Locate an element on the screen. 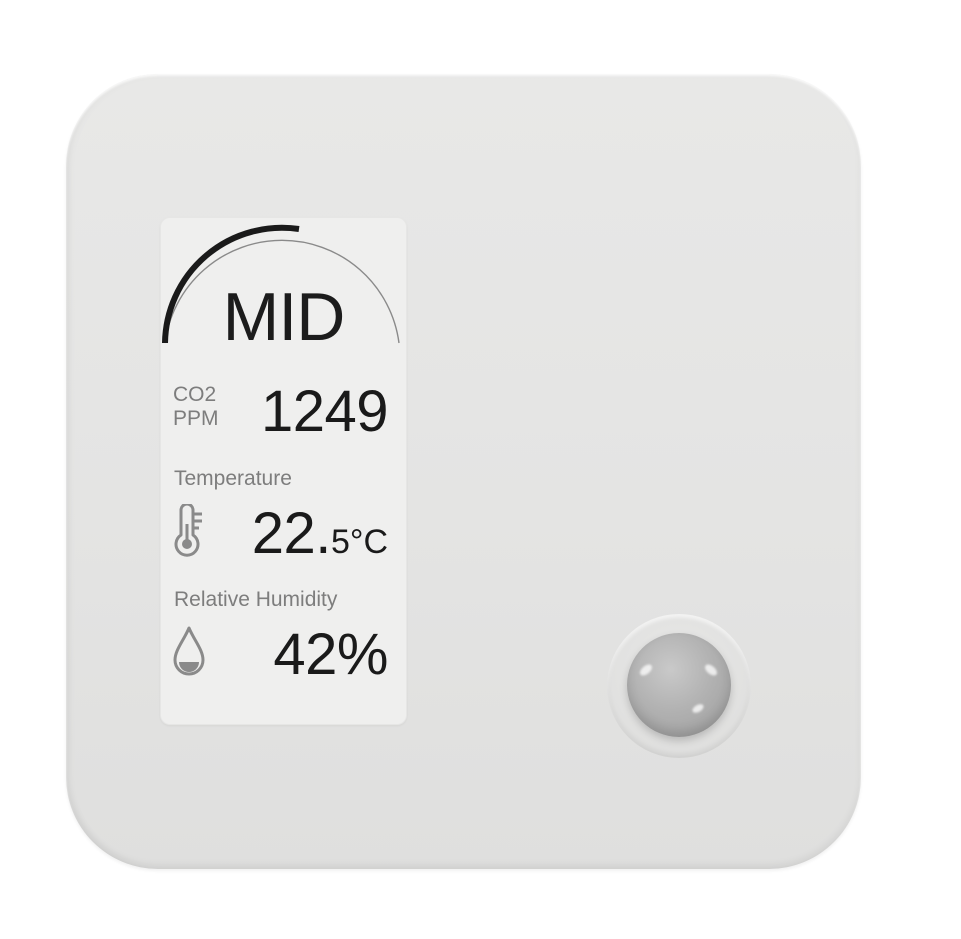 The height and width of the screenshot is (939, 961). level-gauge-fill is located at coordinates (231, 284).